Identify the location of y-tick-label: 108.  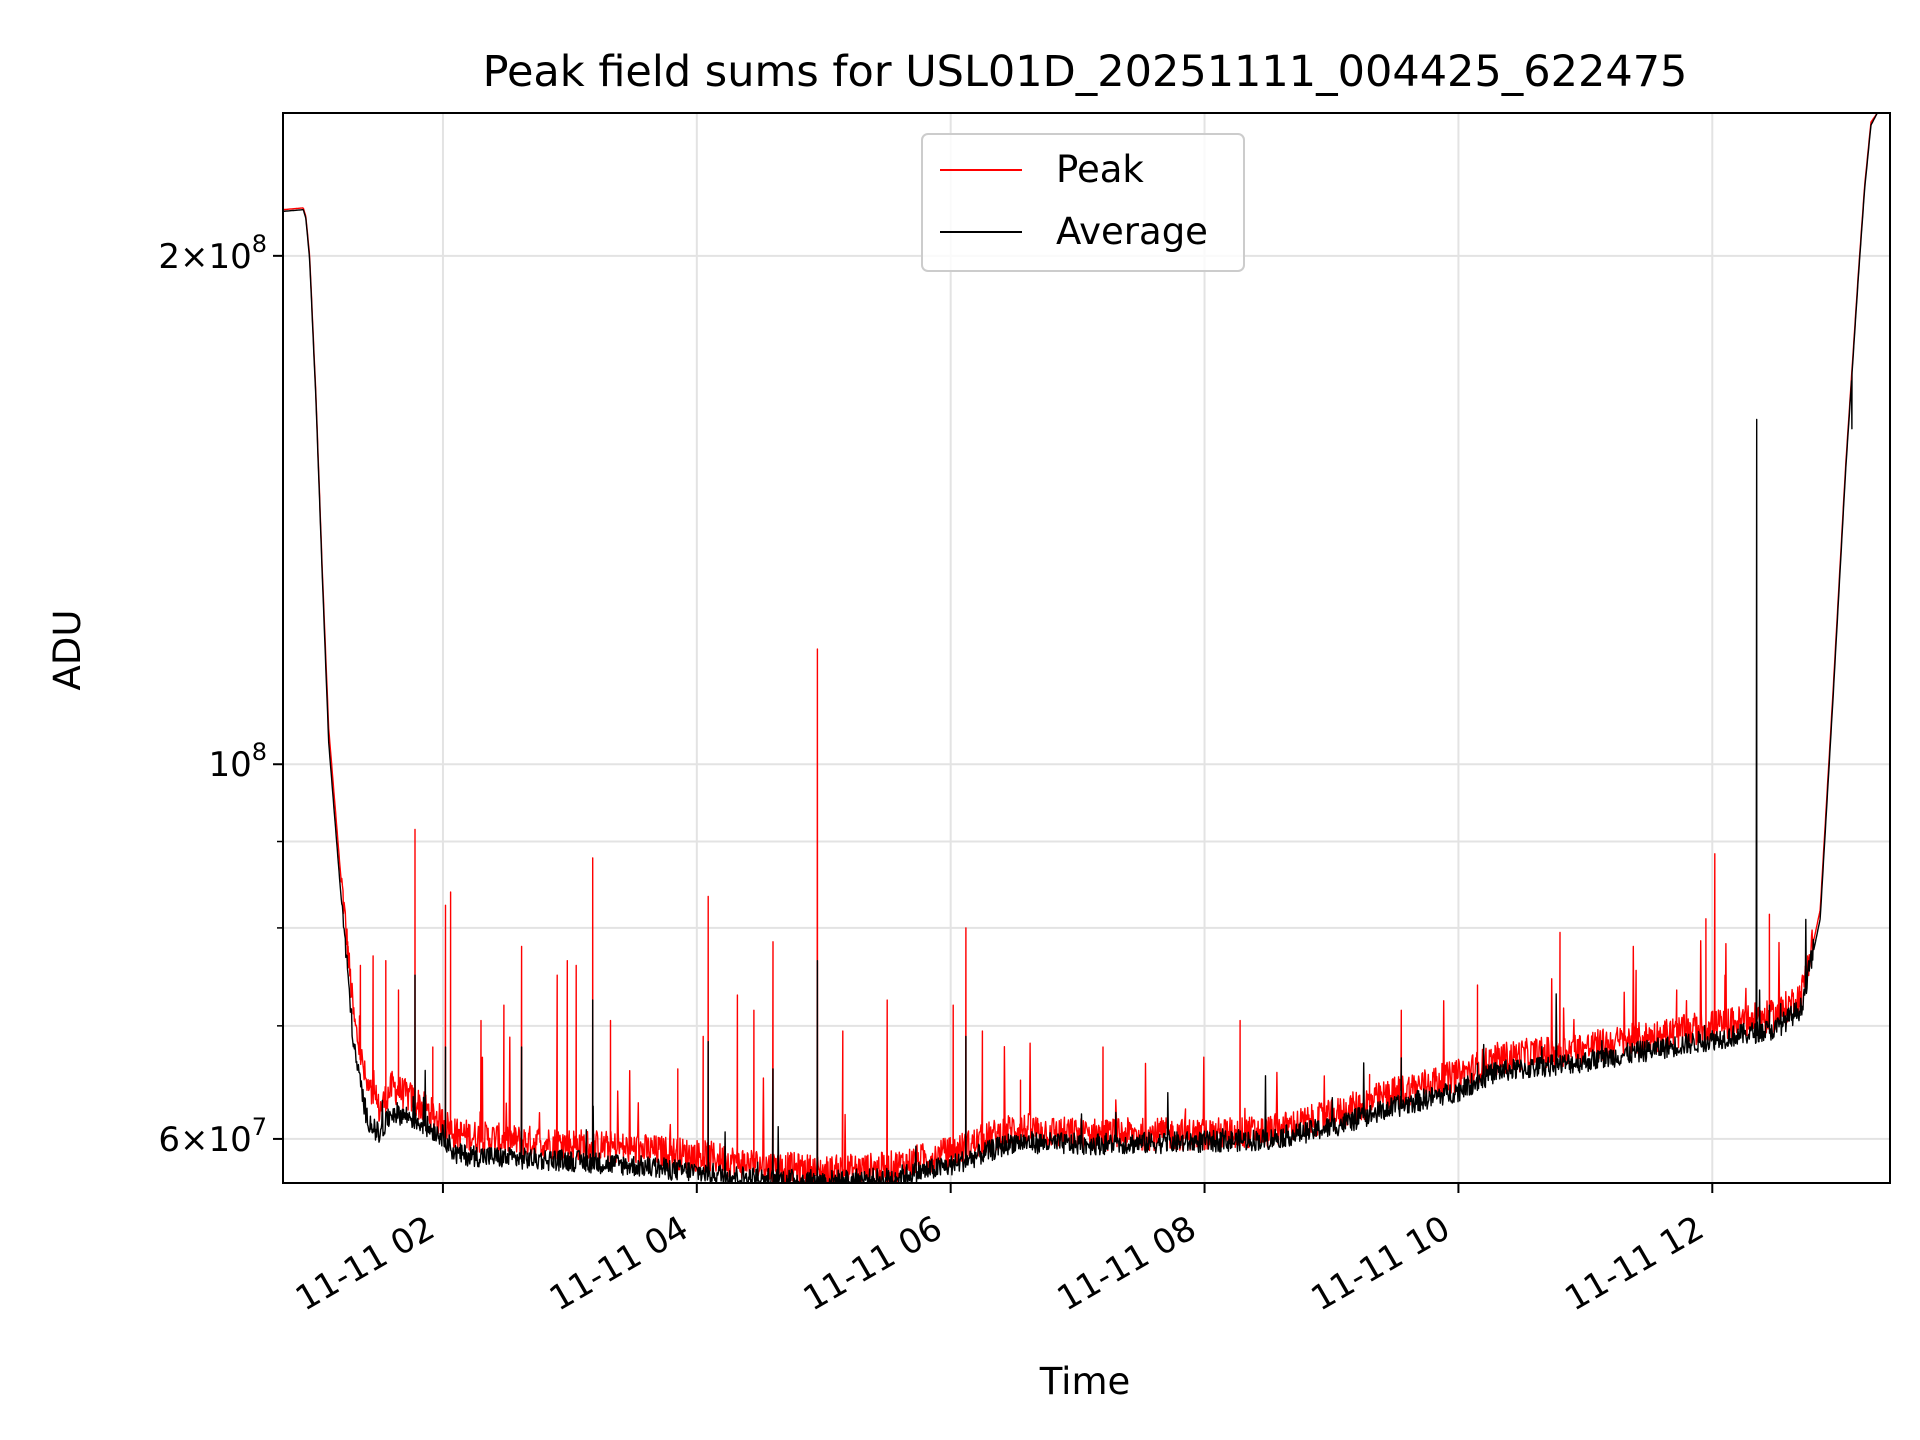
(237, 761).